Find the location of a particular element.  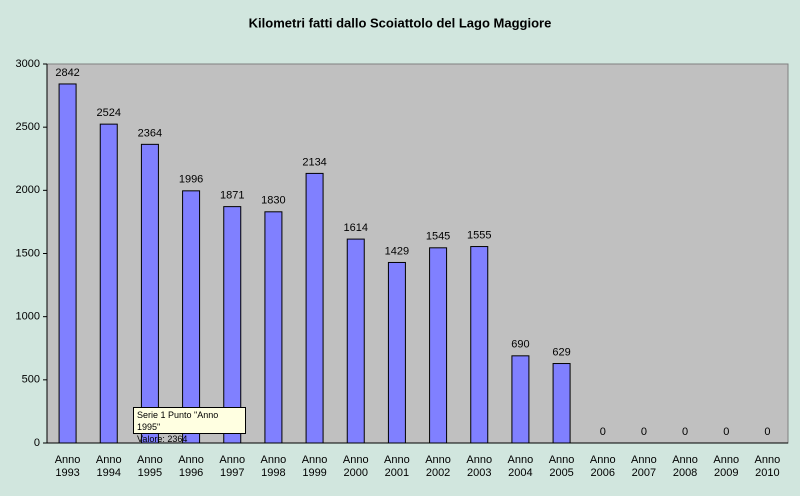

x-tick-label: Anno 2006 is located at coordinates (602, 466).